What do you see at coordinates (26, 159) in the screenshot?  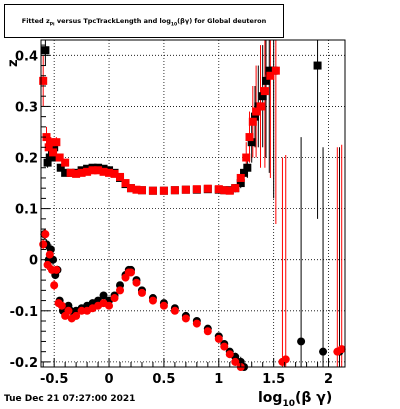 I see `y-tick-label: 0.2` at bounding box center [26, 159].